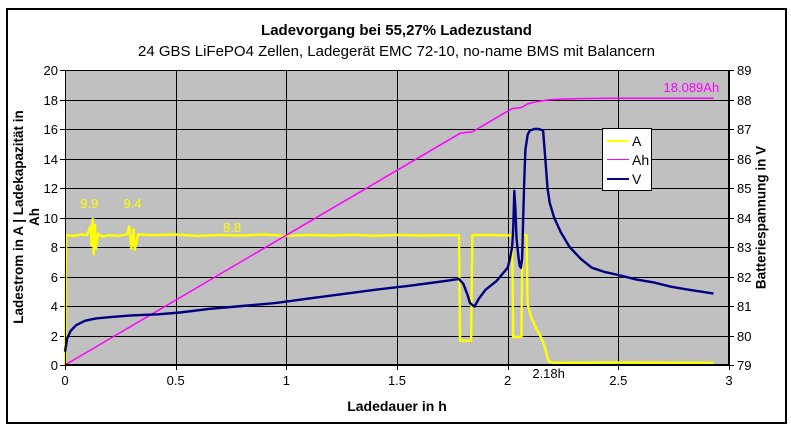 Image resolution: width=791 pixels, height=433 pixels. Describe the element at coordinates (744, 365) in the screenshot. I see `y-right-tick-label: 79` at that location.